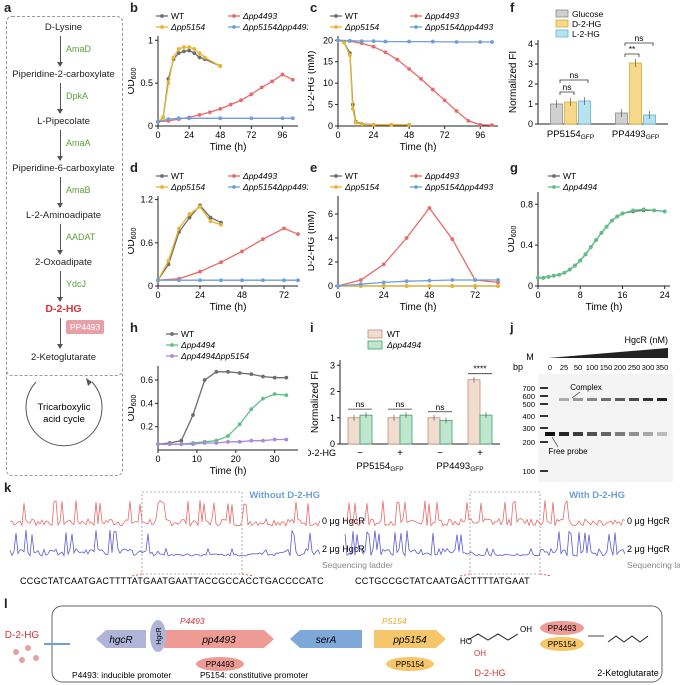 The height and width of the screenshot is (685, 680). Describe the element at coordinates (373, 82) in the screenshot. I see `series-line-Δpp5154` at that location.